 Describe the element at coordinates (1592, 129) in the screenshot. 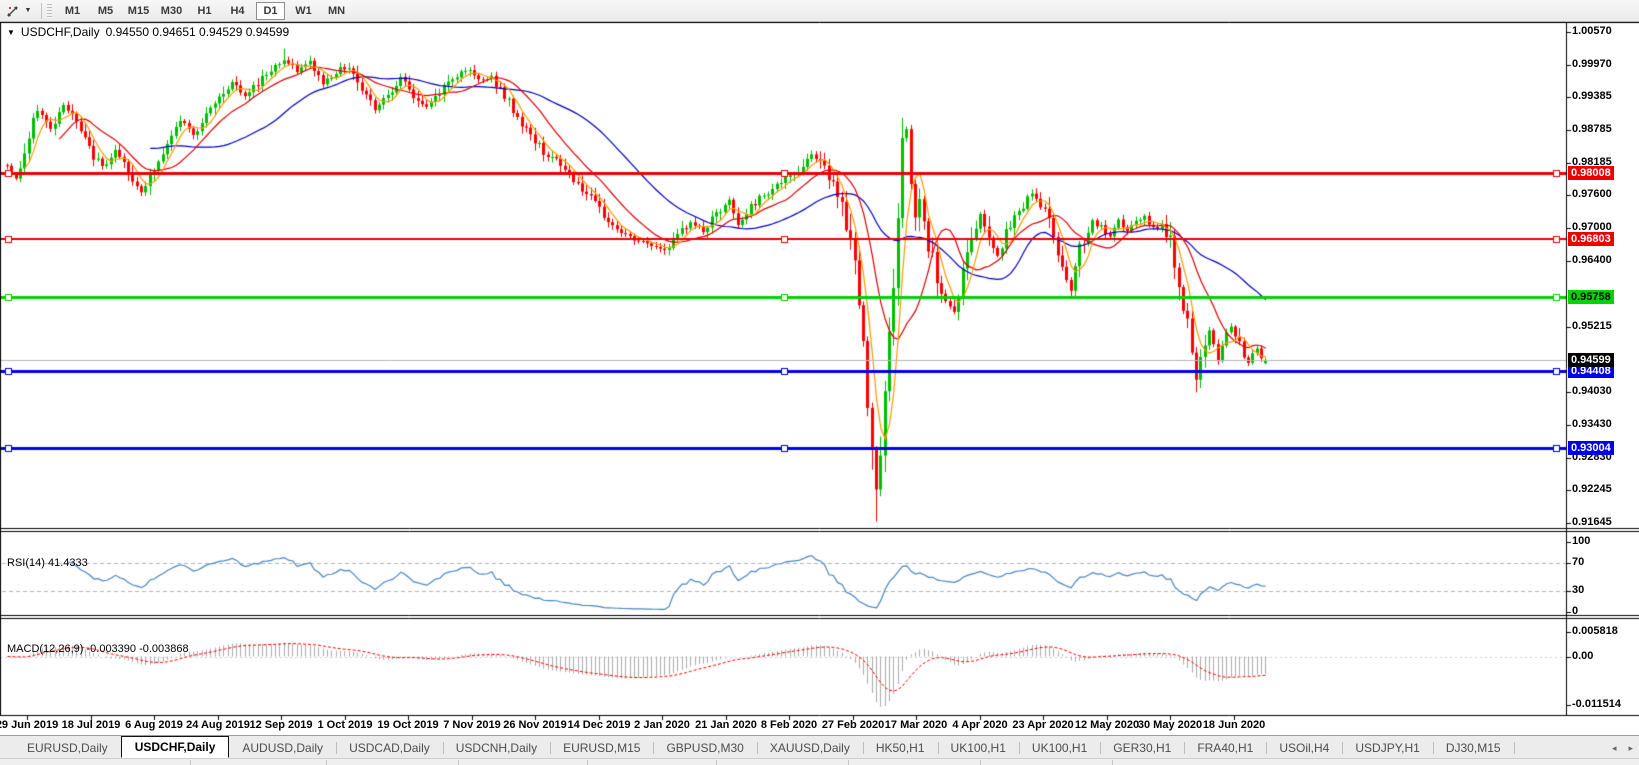

I see `price-tick-label: 0.98785` at that location.